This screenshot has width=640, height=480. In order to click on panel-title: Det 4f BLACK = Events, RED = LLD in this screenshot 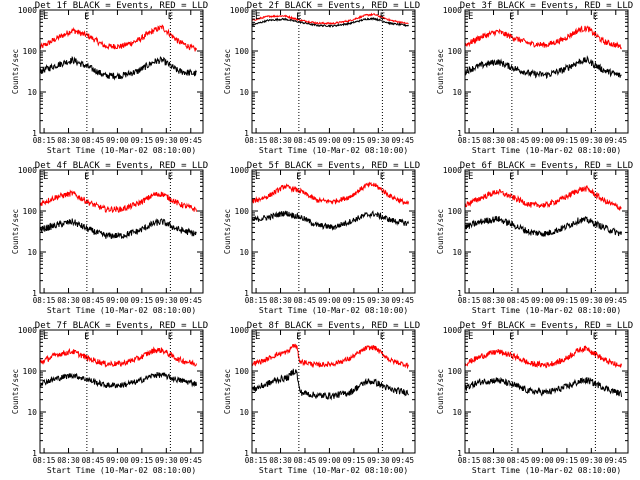, I will do `click(121, 166)`.